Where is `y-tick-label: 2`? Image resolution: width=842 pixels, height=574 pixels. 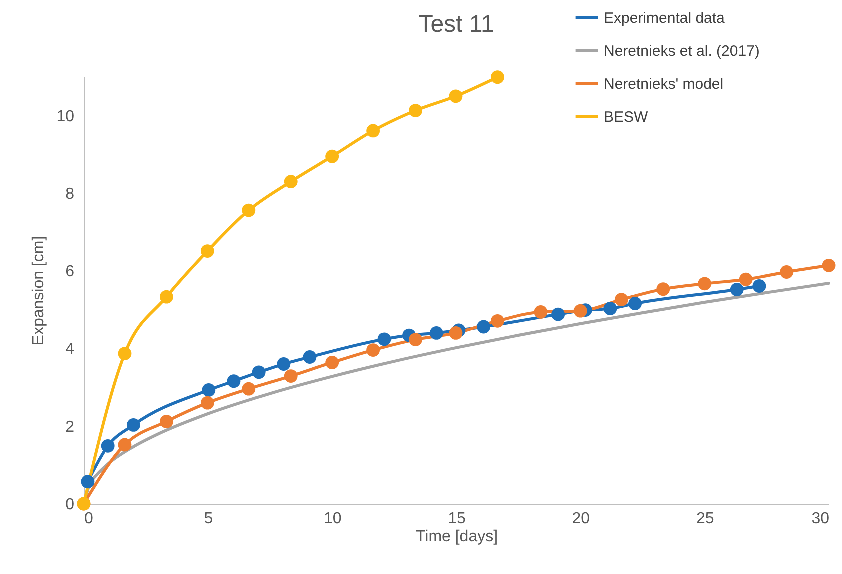 y-tick-label: 2 is located at coordinates (70, 427).